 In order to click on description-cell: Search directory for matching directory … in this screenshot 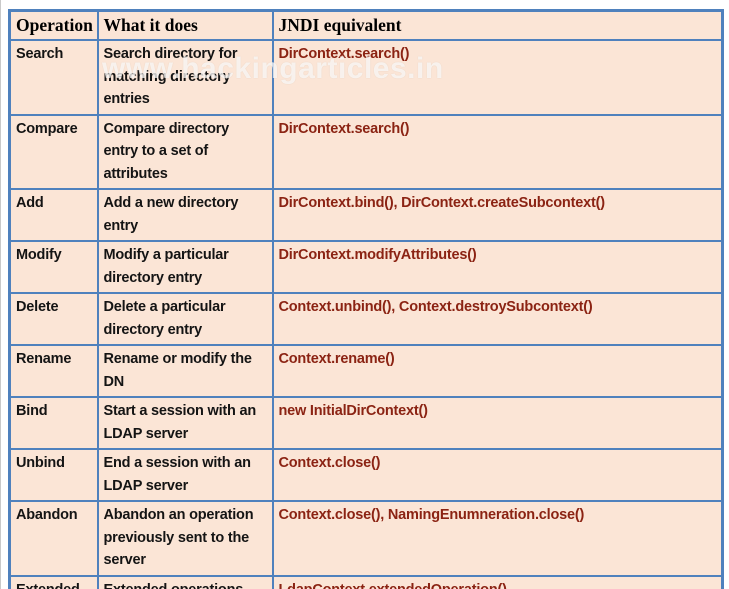, I will do `click(185, 77)`.